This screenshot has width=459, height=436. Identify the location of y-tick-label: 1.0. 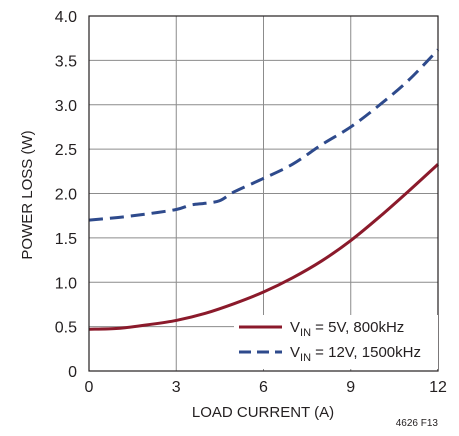
(66, 283).